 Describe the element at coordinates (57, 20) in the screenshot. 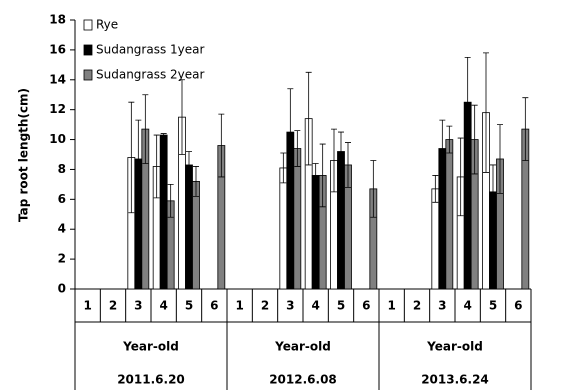

I see `y-tick-label: 18` at that location.